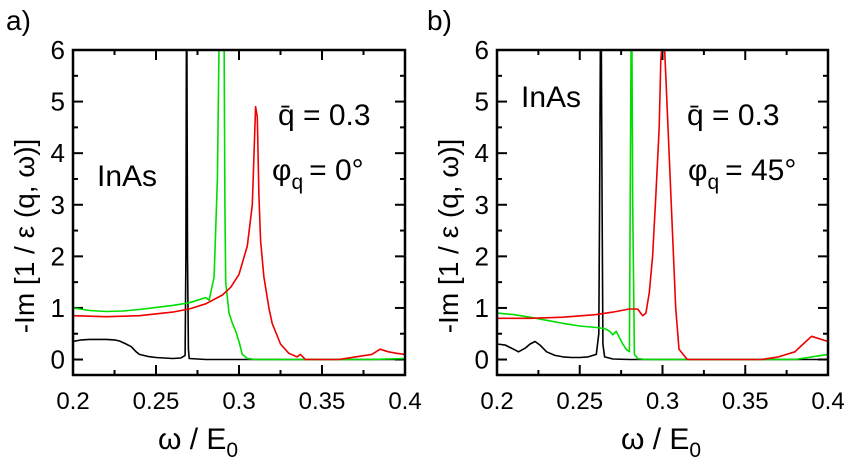 The width and height of the screenshot is (856, 460). Describe the element at coordinates (336, 170) in the screenshot. I see `phi-value: = 0°` at that location.